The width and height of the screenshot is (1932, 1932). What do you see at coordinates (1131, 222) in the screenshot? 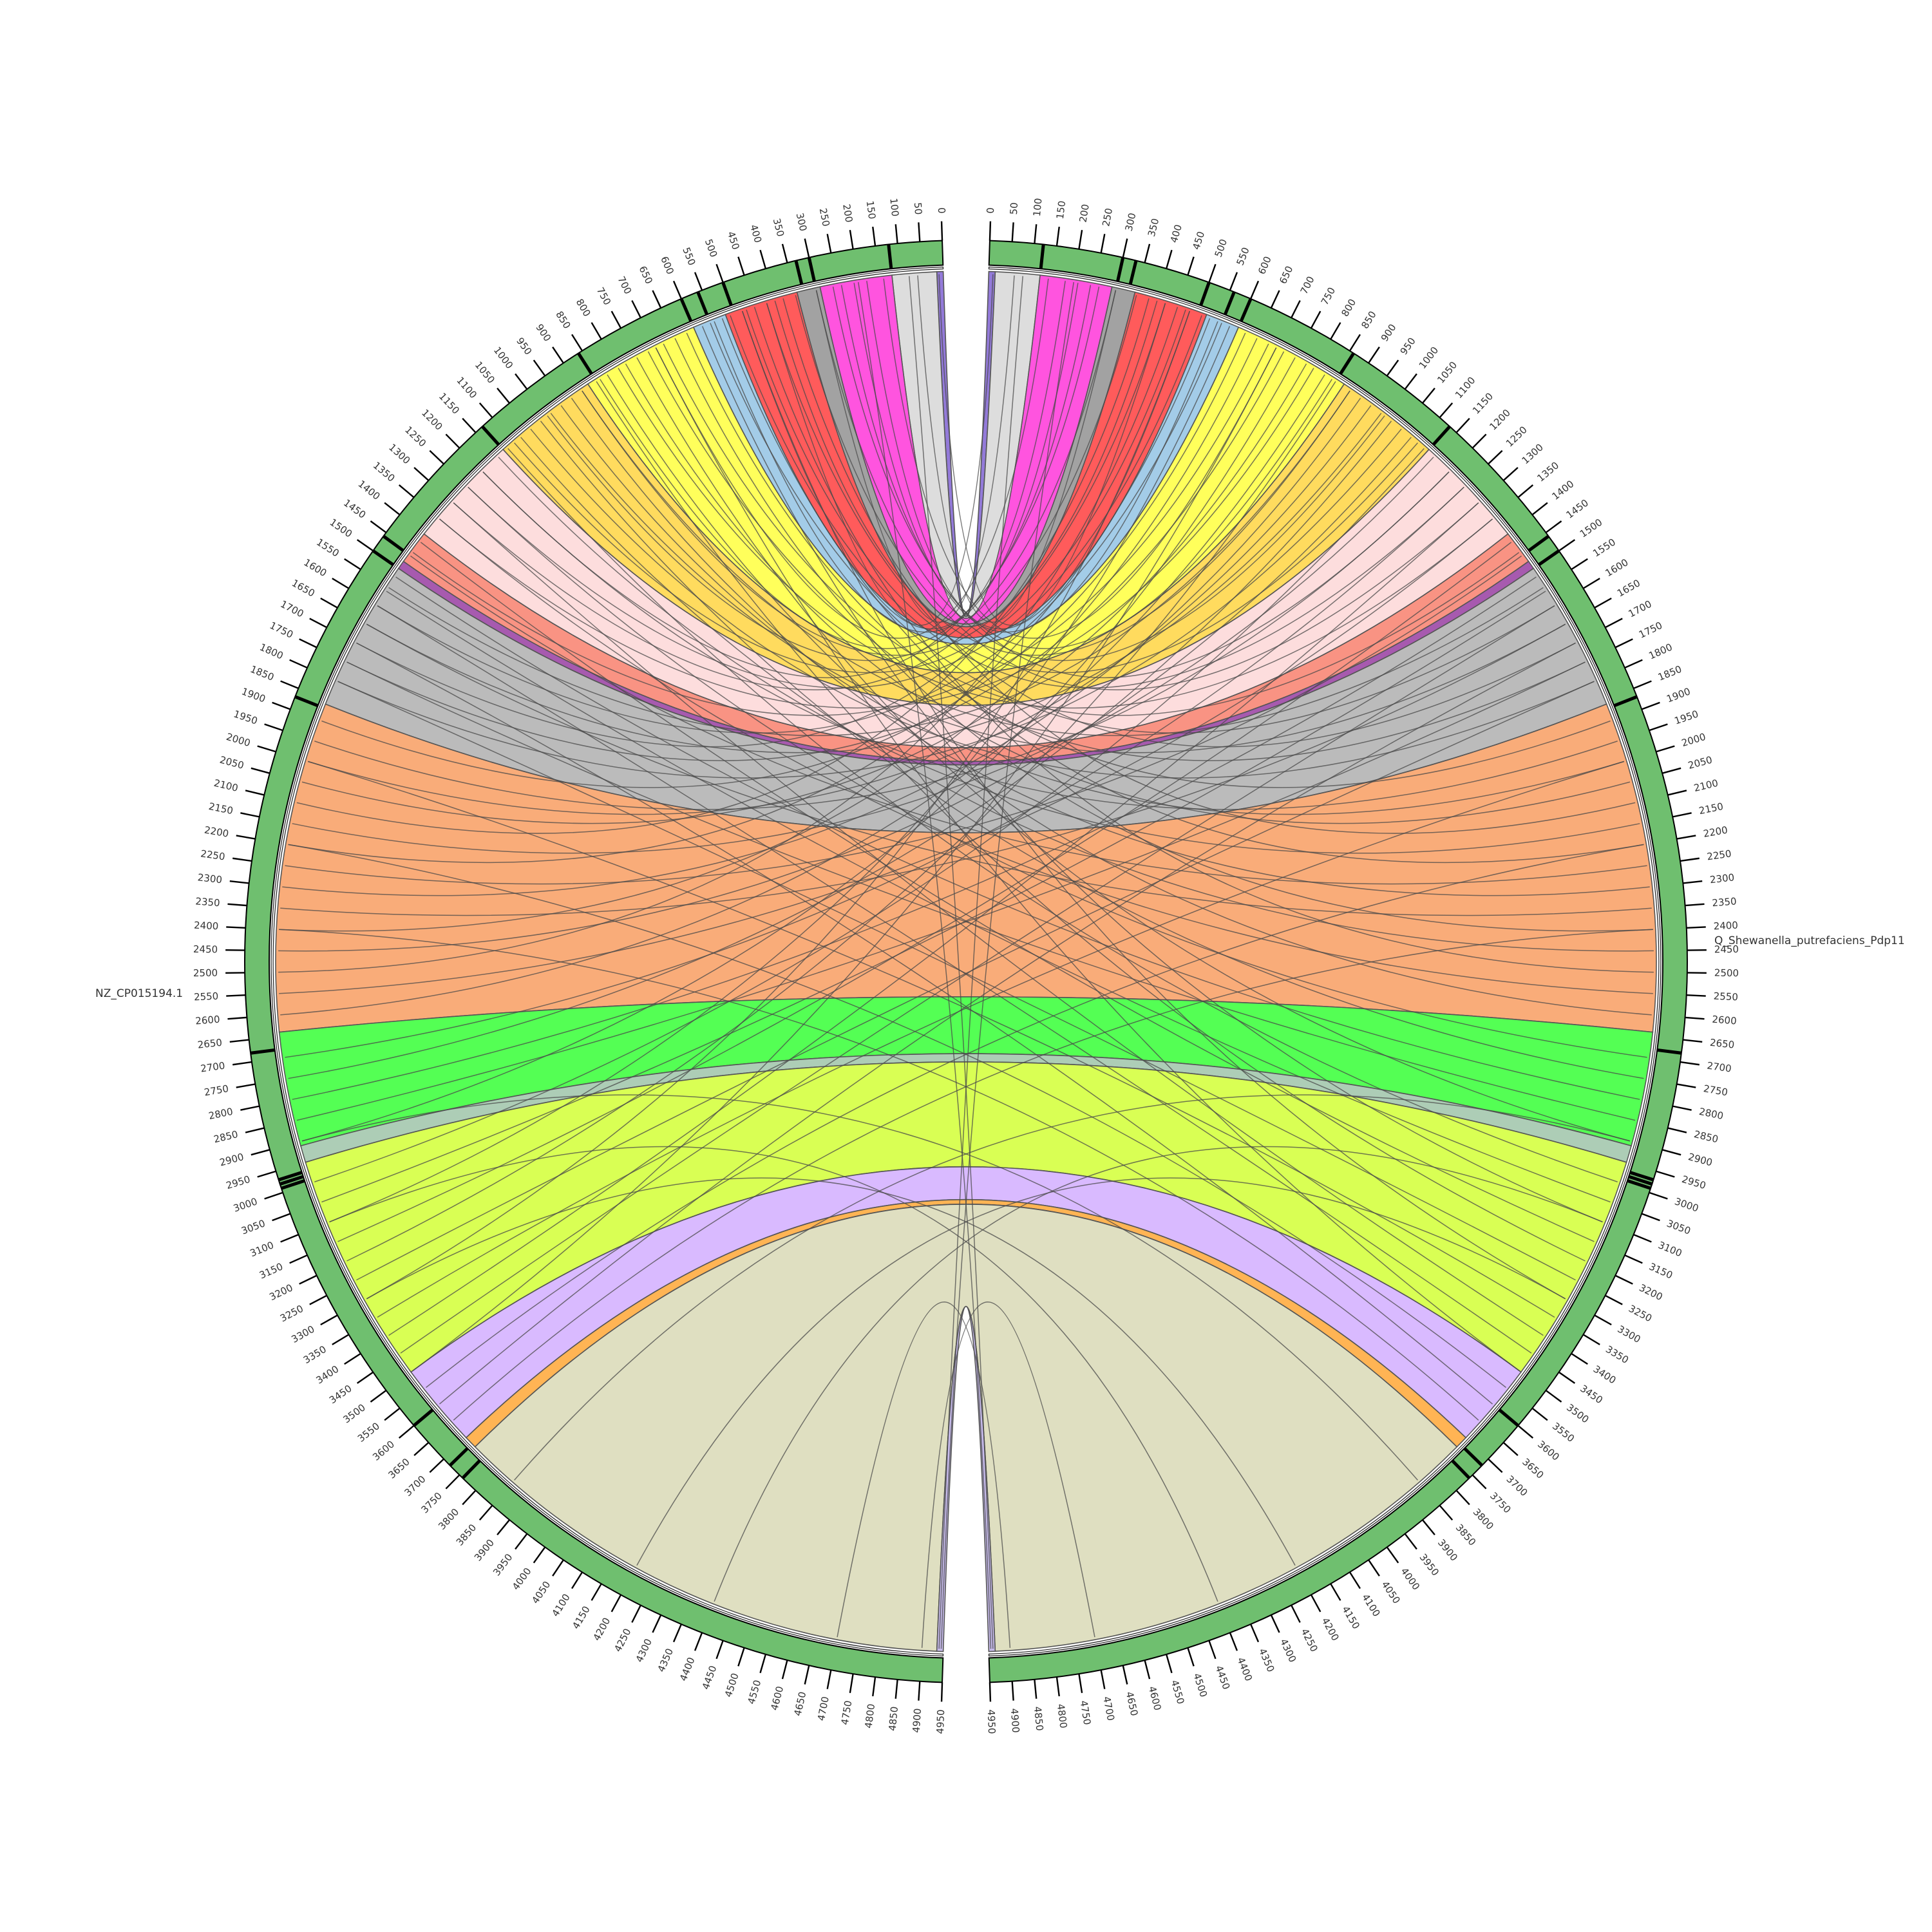
I see `tick-label: 300` at bounding box center [1131, 222].